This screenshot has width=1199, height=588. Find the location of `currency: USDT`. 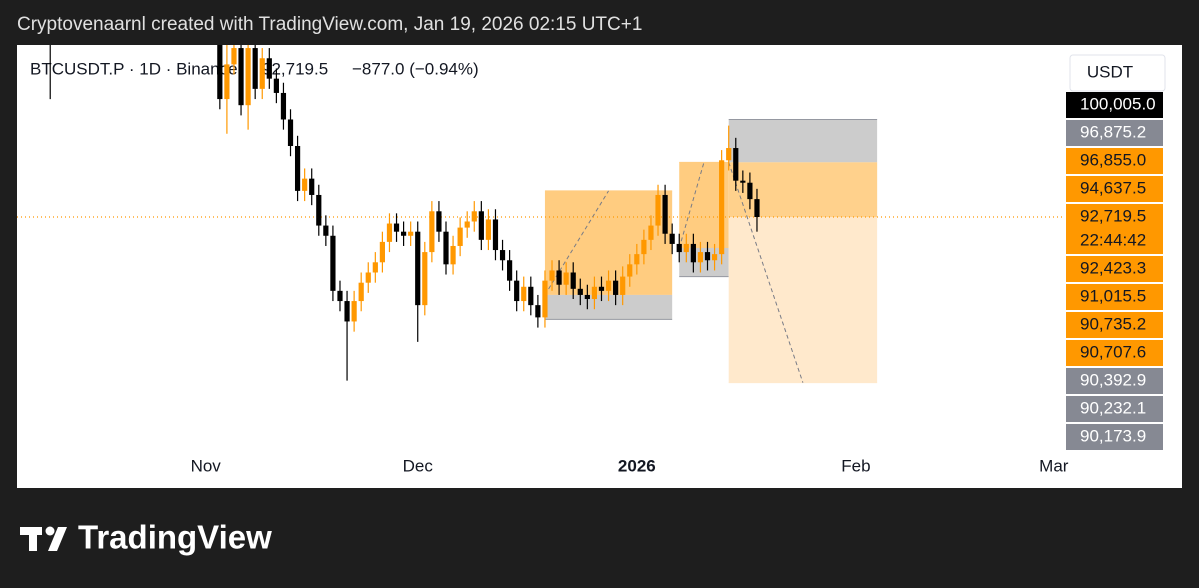

currency: USDT is located at coordinates (1110, 71).